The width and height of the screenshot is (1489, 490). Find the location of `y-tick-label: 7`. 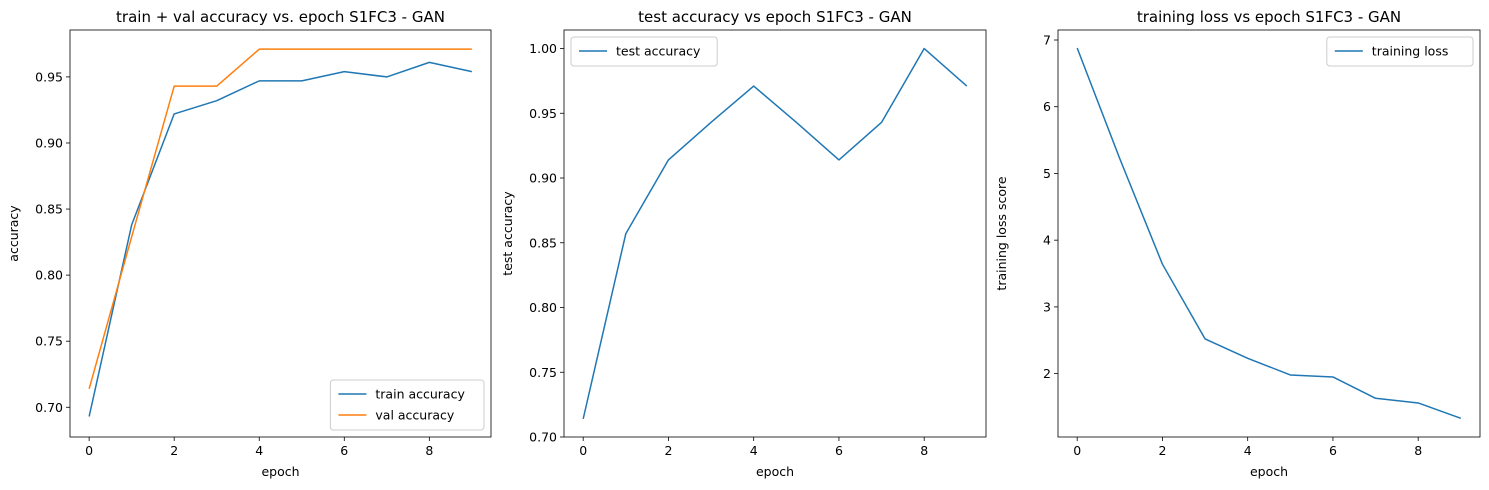

y-tick-label: 7 is located at coordinates (1047, 40).